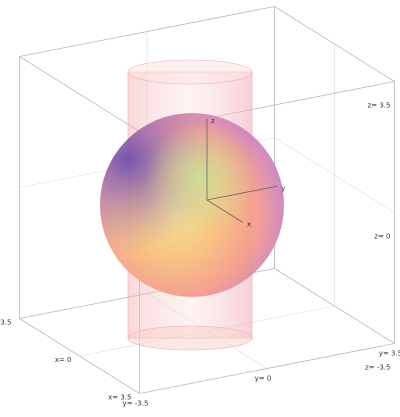  Describe the element at coordinates (382, 237) in the screenshot. I see `z-tick-label: z= 0` at that location.